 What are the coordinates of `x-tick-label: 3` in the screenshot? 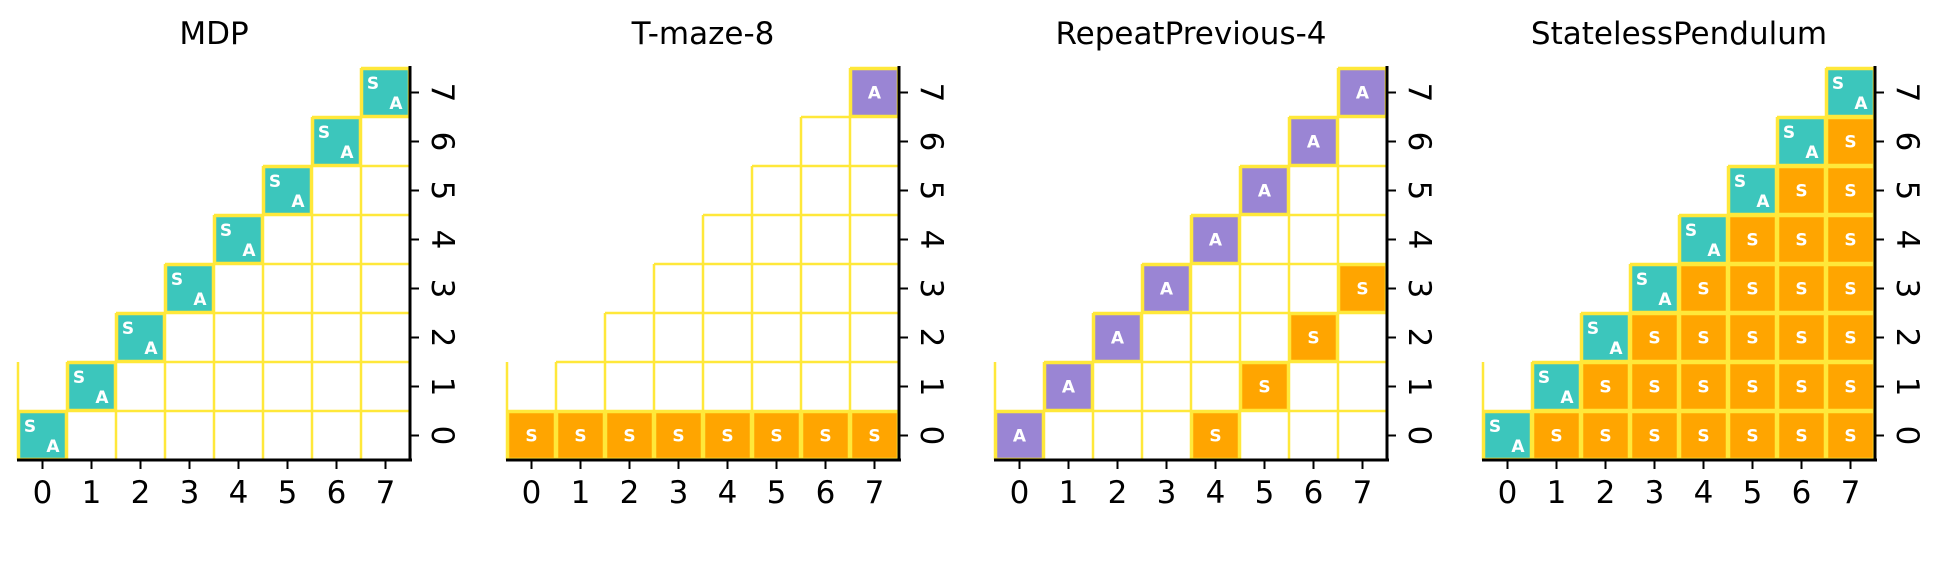 It's located at (190, 493).